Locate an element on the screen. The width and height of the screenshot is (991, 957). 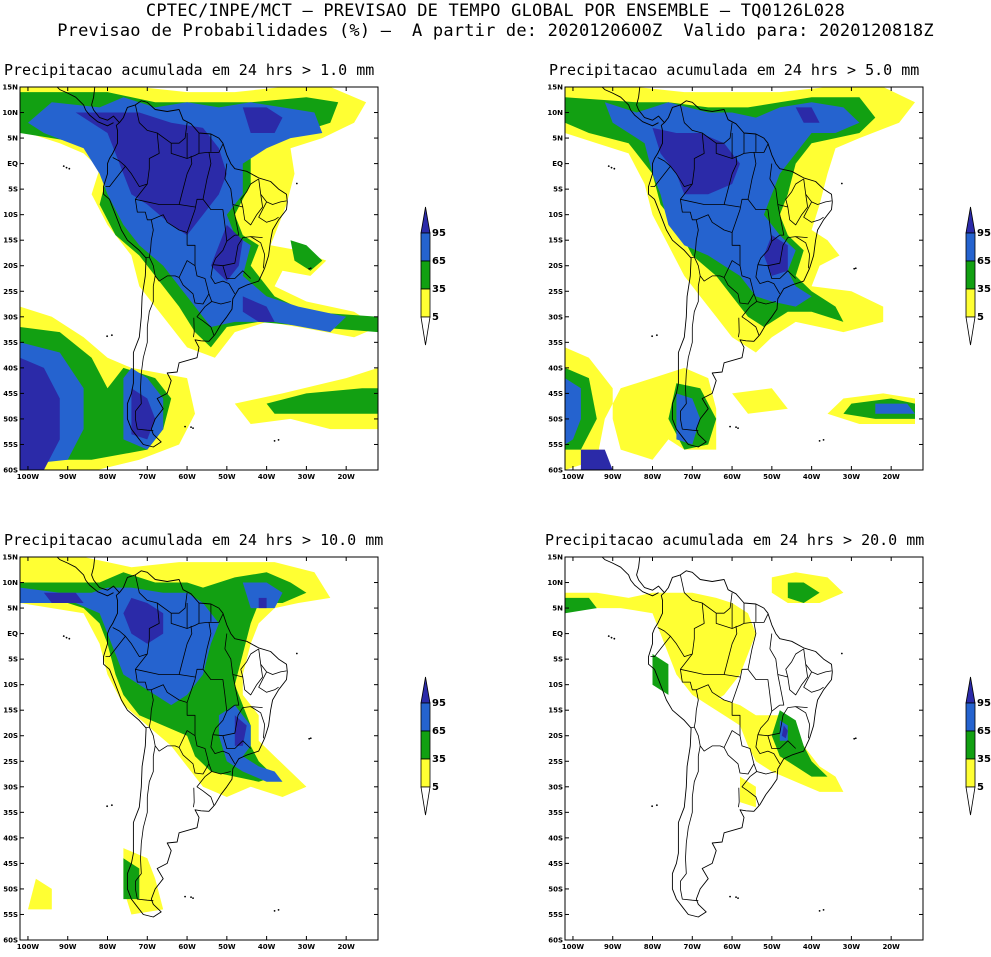
prob-5-35-area is located at coordinates (760, 401).